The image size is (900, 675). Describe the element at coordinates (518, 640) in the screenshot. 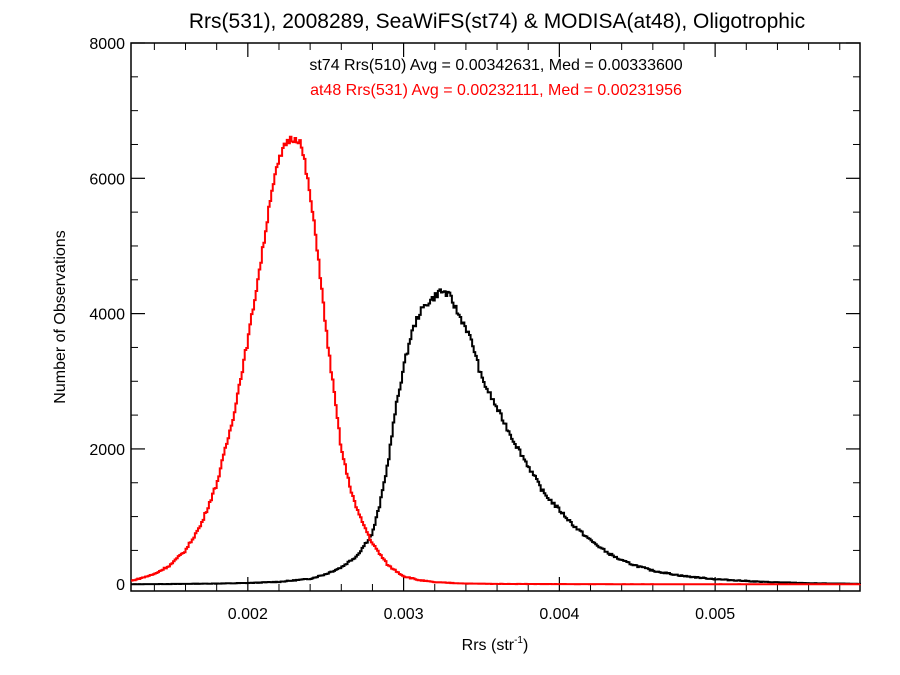

I see `x-axis-label-superscript: -1` at that location.